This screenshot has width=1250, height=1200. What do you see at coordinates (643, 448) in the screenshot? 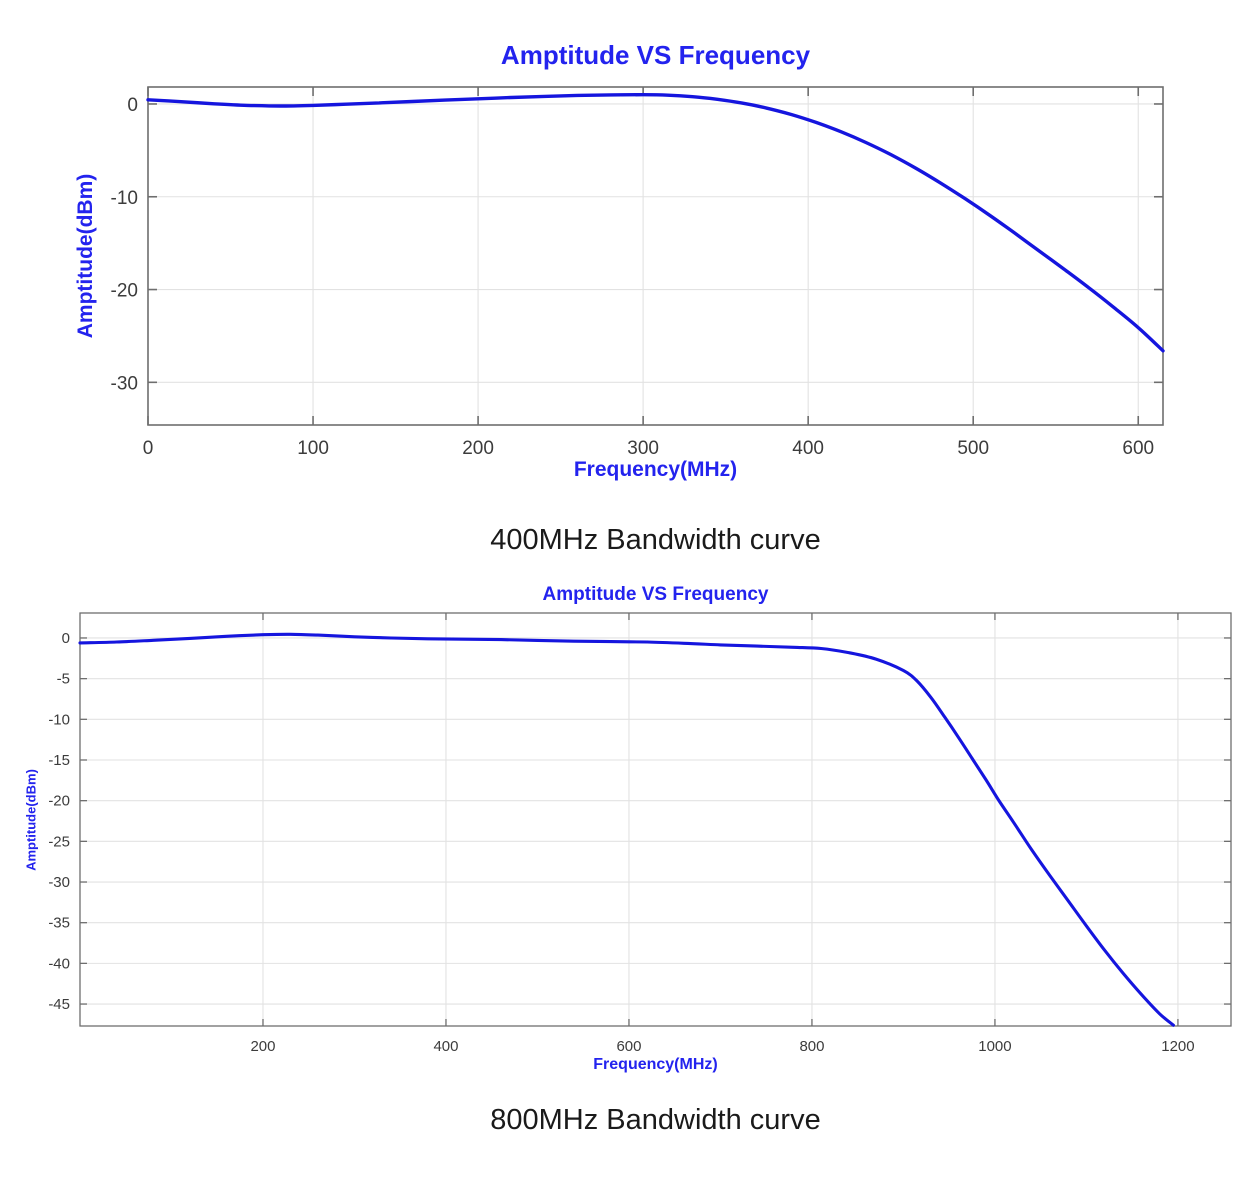
I see `x-tick-label: 300` at bounding box center [643, 448].